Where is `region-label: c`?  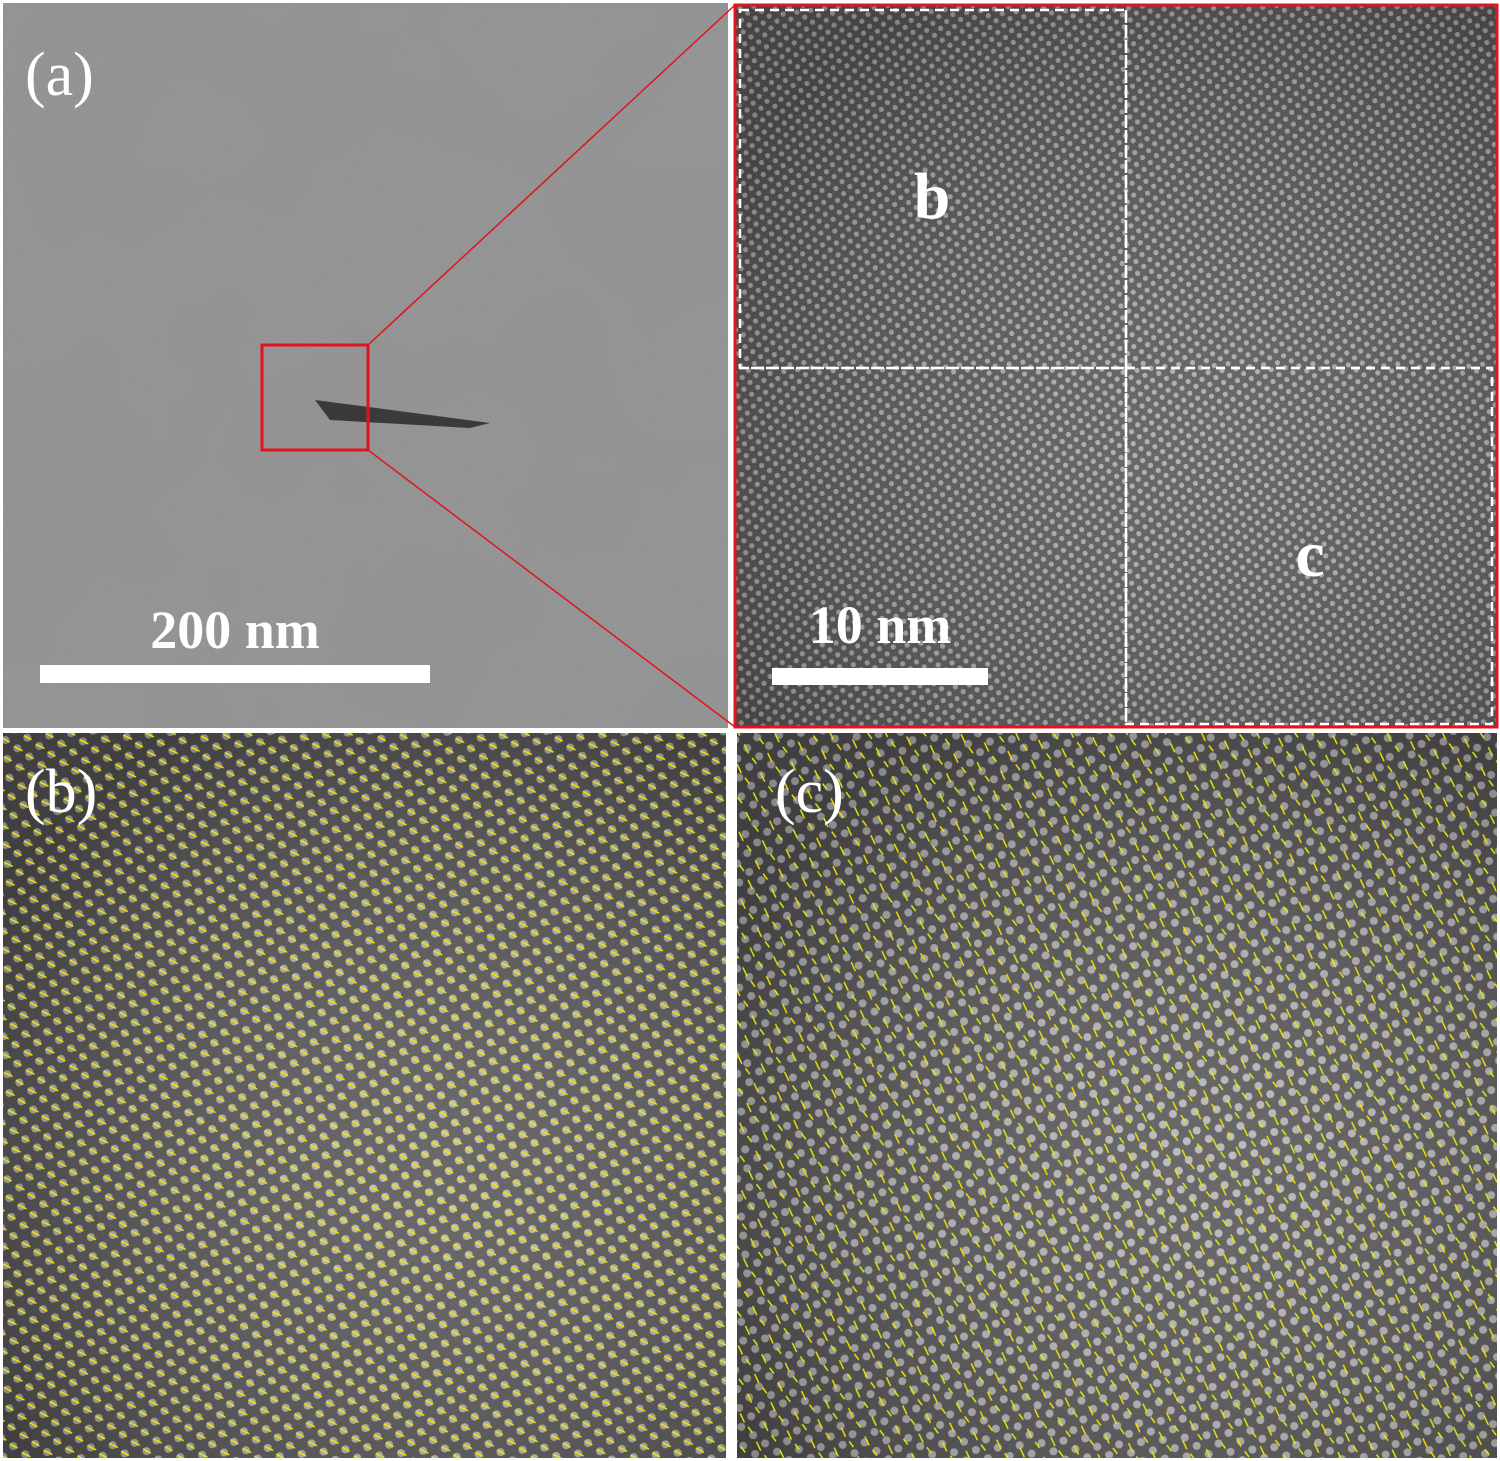 region-label: c is located at coordinates (1309, 554).